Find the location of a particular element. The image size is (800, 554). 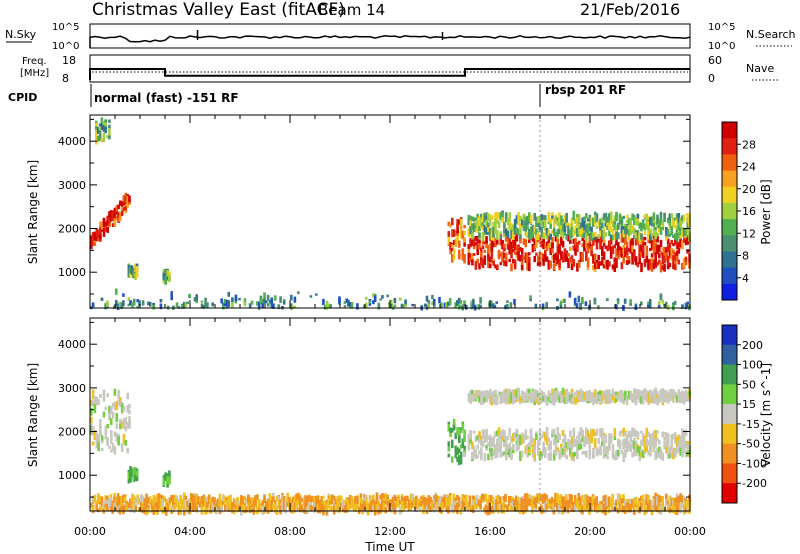

colorbar-tick-label: -100 is located at coordinates (754, 463).